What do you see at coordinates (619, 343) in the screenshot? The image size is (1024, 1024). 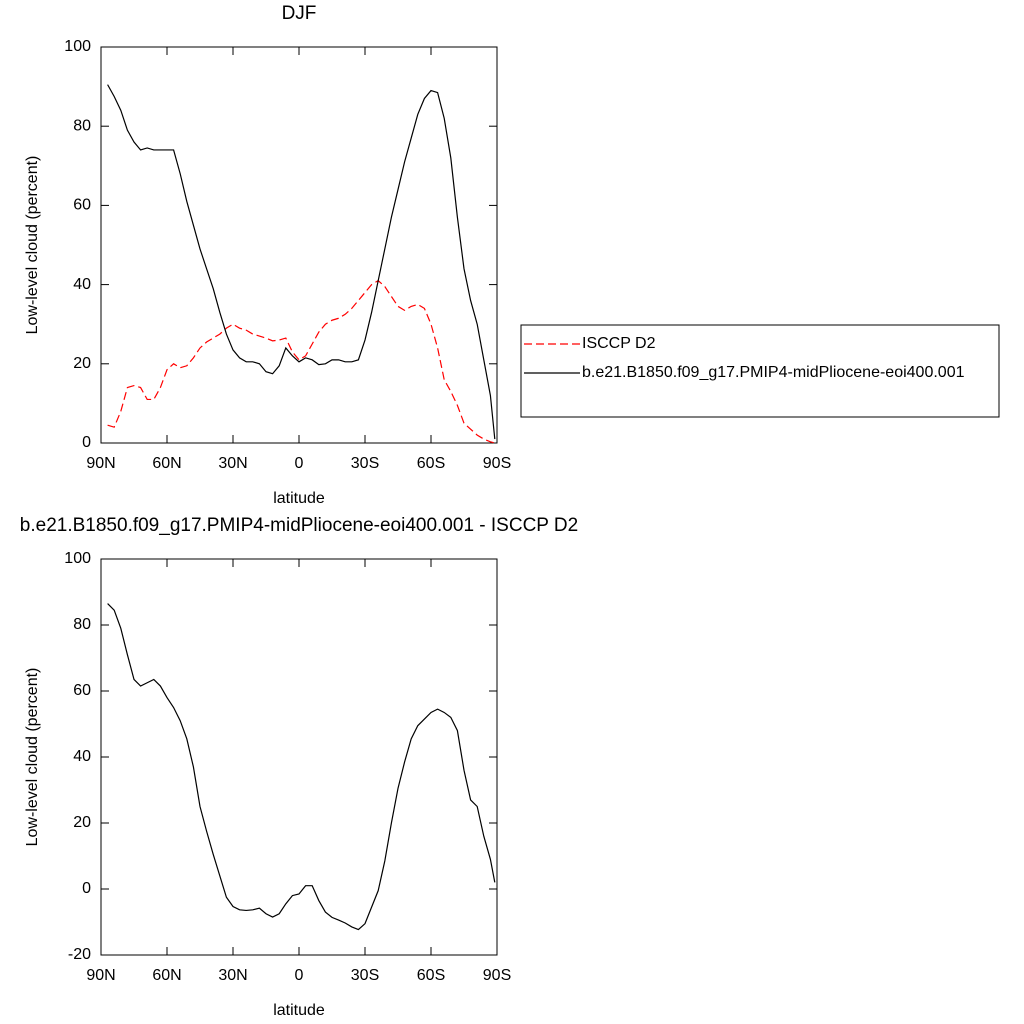 I see `legend-label: ISCCP D2` at bounding box center [619, 343].